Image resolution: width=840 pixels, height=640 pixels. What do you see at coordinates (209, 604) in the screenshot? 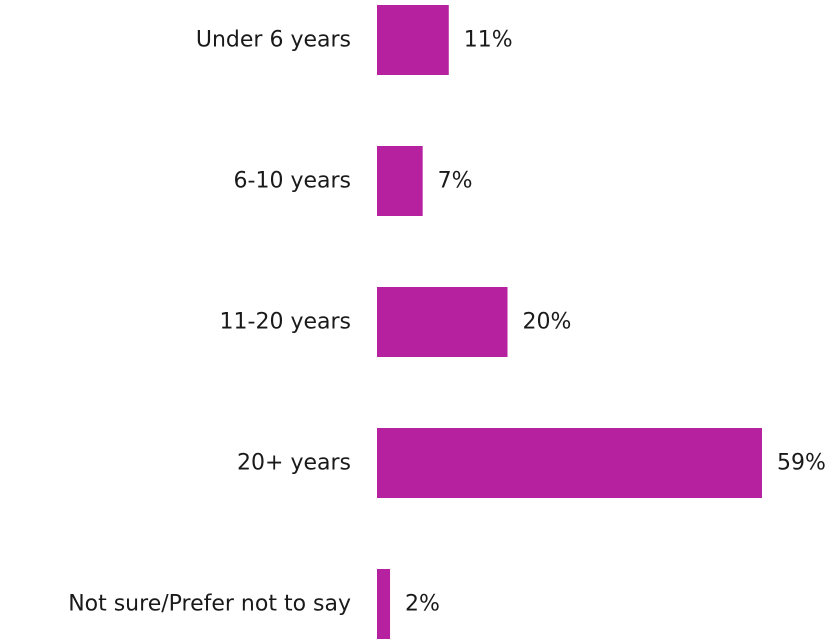
I see `category-label-4: Not sure/Prefer not to say` at bounding box center [209, 604].